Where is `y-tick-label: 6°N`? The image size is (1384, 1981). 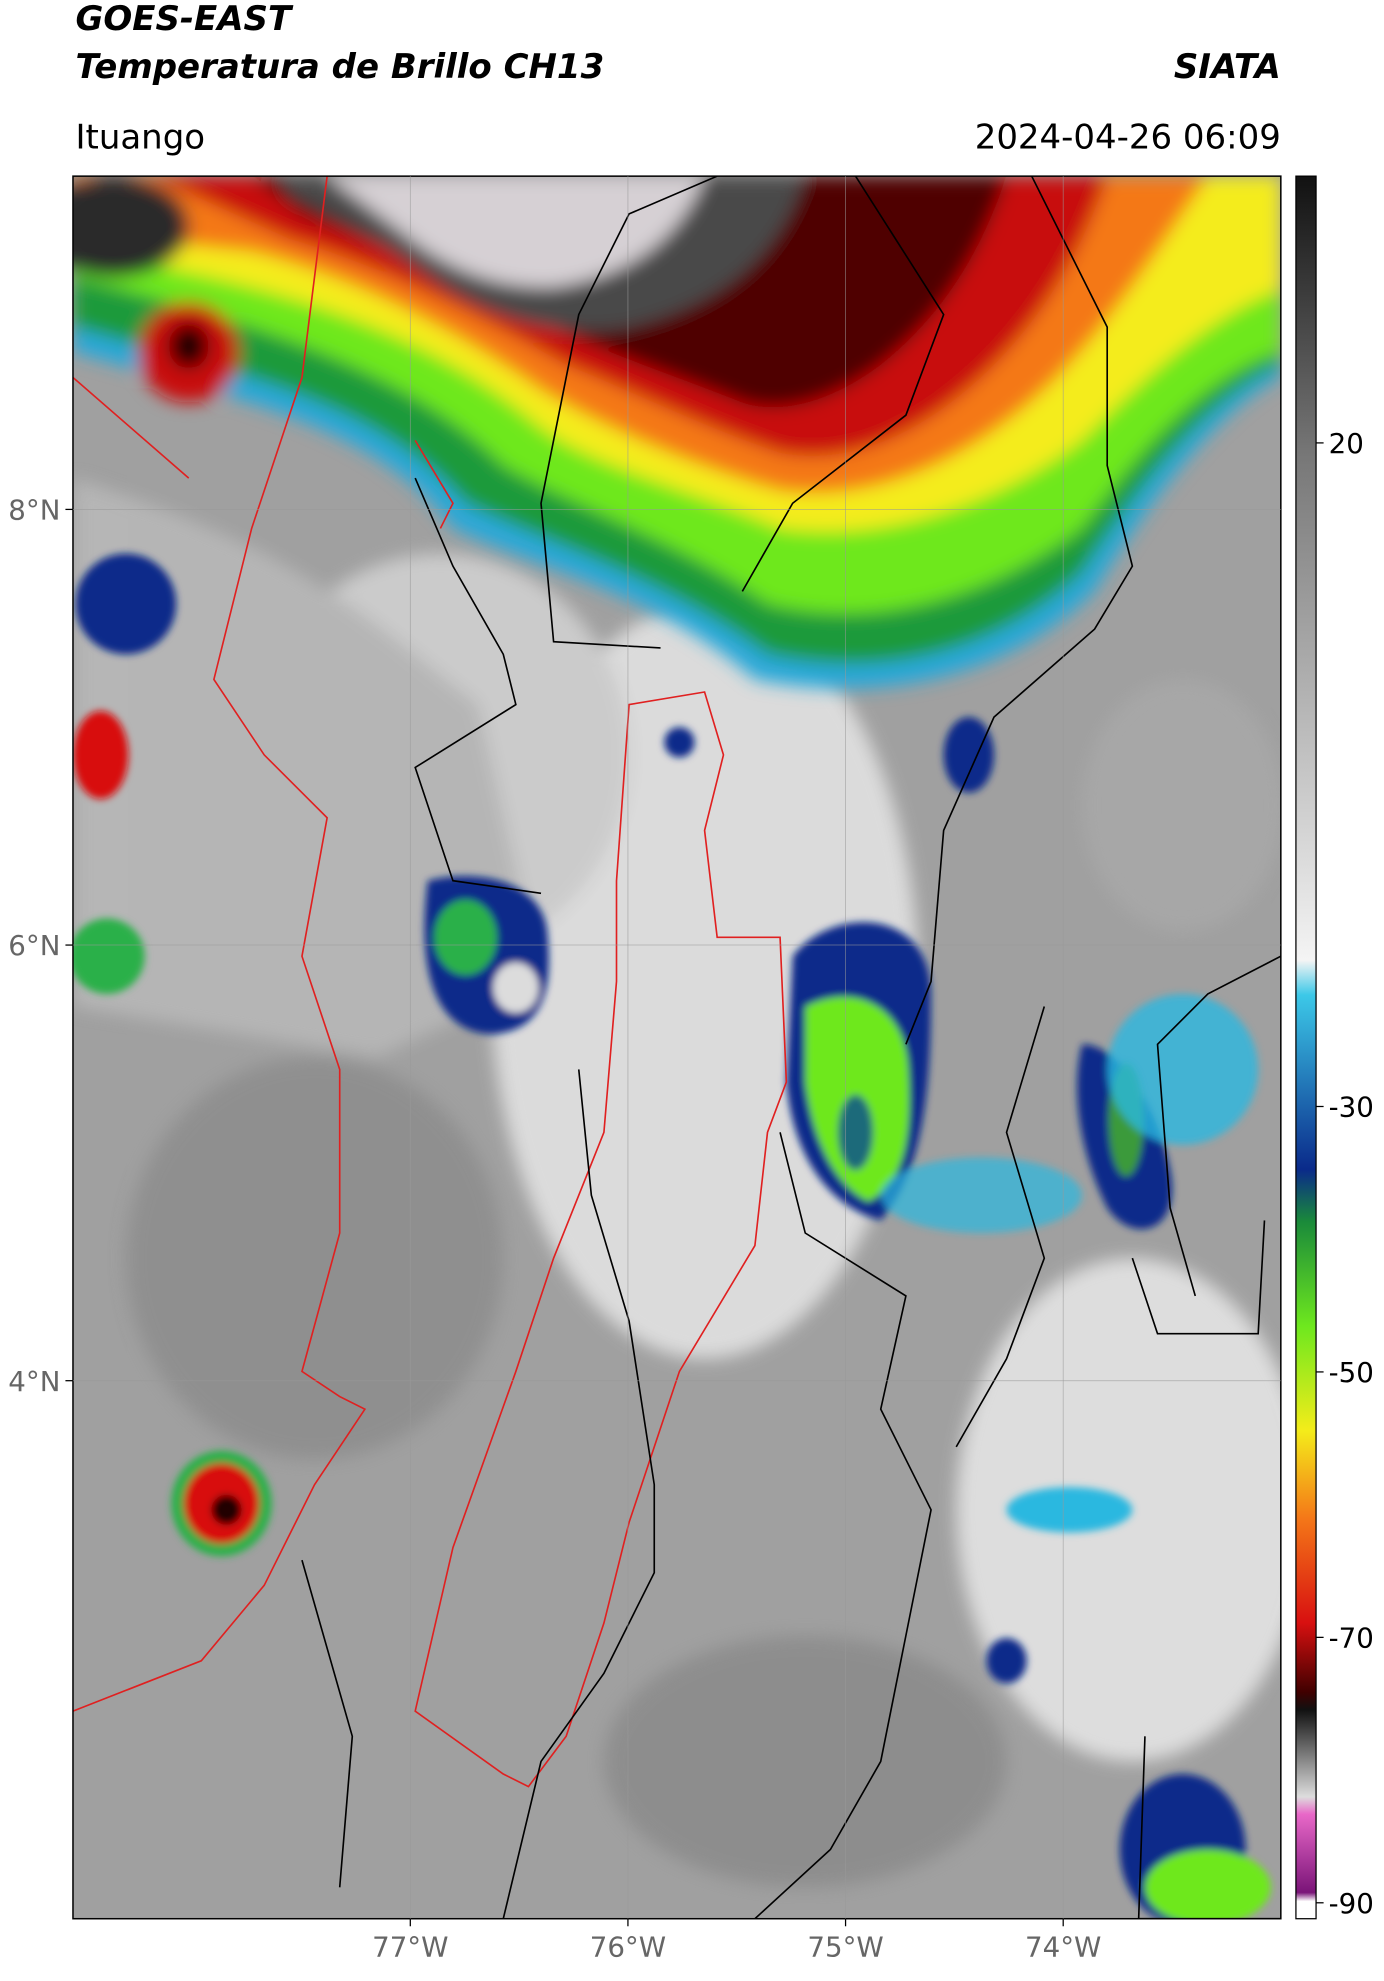
y-tick-label: 6°N is located at coordinates (34, 945).